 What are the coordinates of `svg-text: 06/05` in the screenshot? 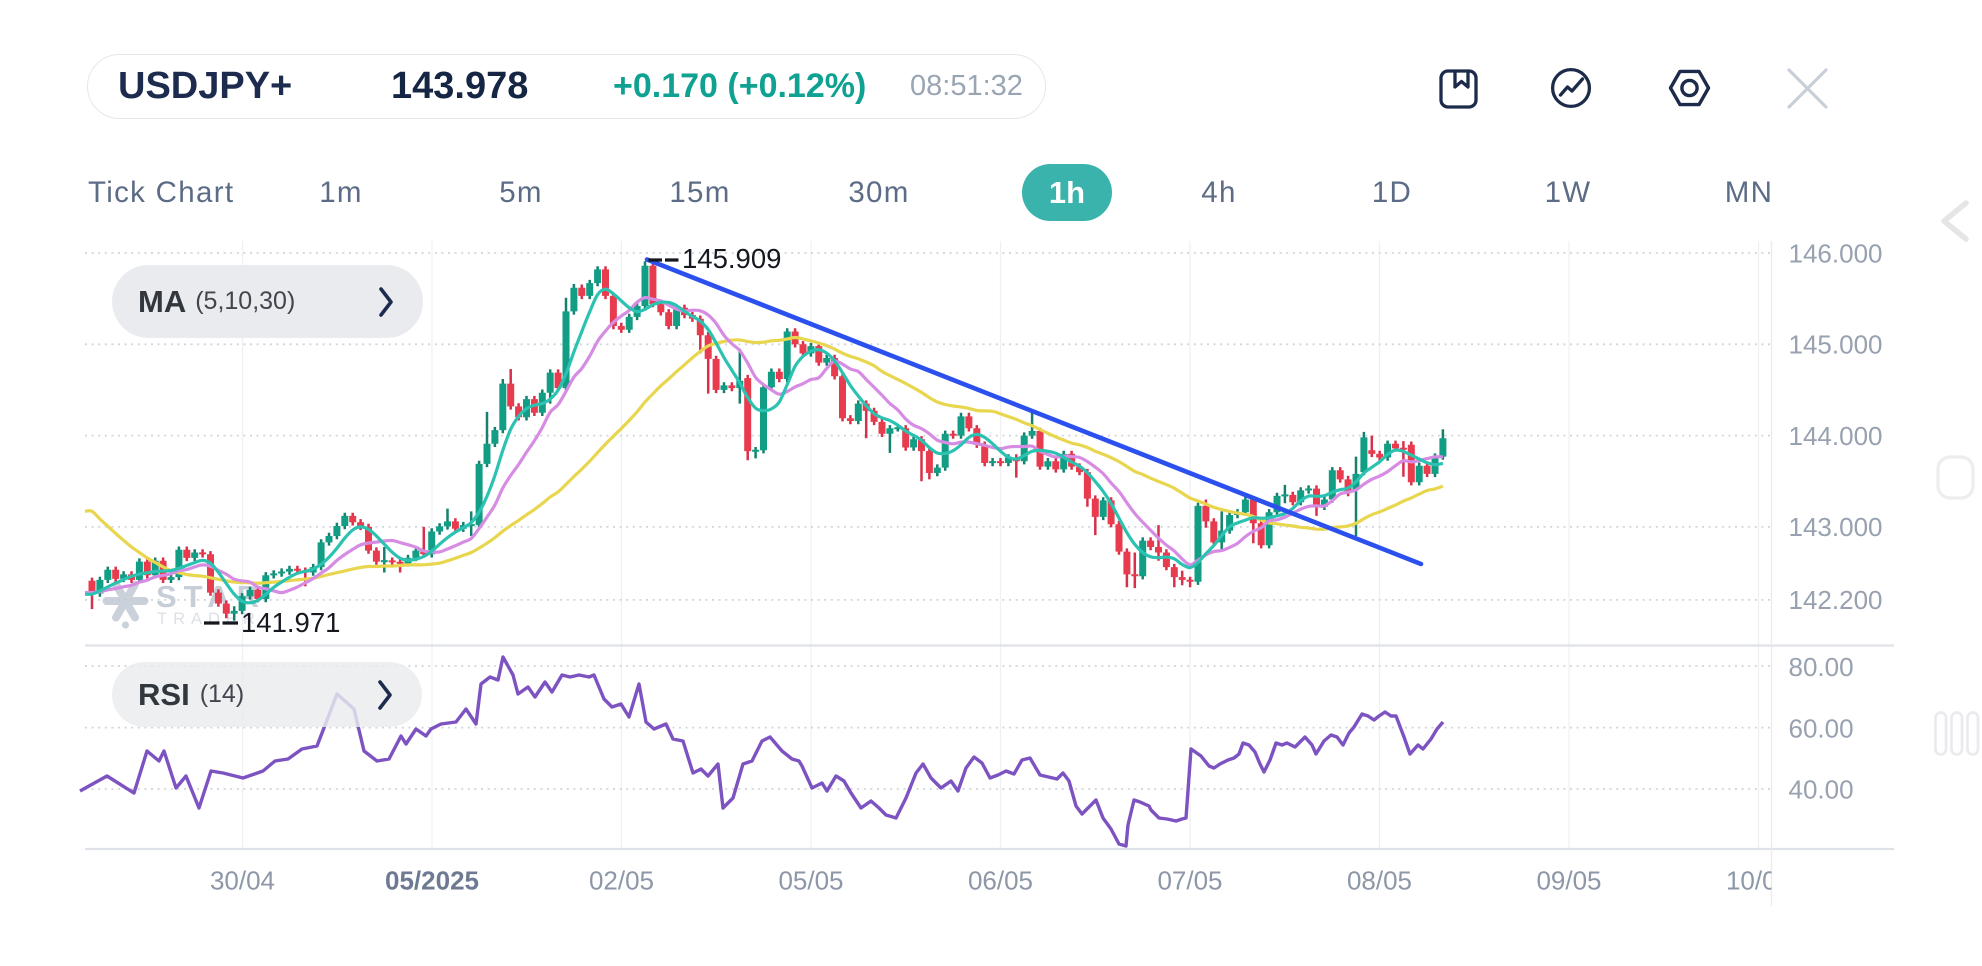 It's located at (1000, 881).